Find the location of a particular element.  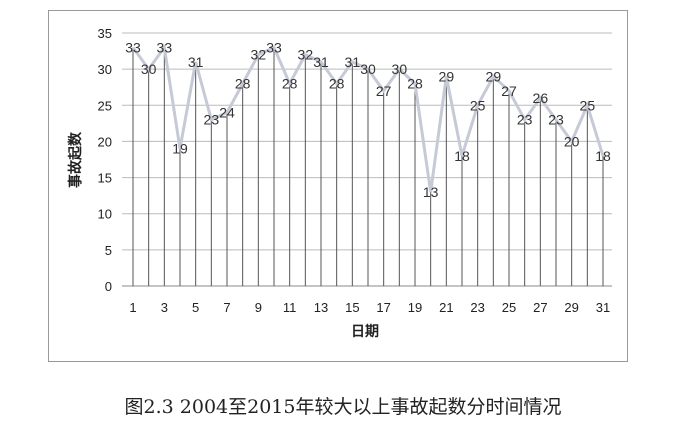

x-tick-label: 25 is located at coordinates (509, 307).